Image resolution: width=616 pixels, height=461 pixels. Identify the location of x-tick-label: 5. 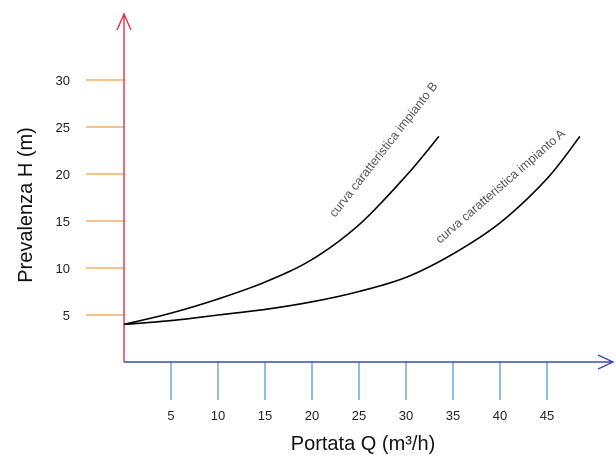
(170, 415).